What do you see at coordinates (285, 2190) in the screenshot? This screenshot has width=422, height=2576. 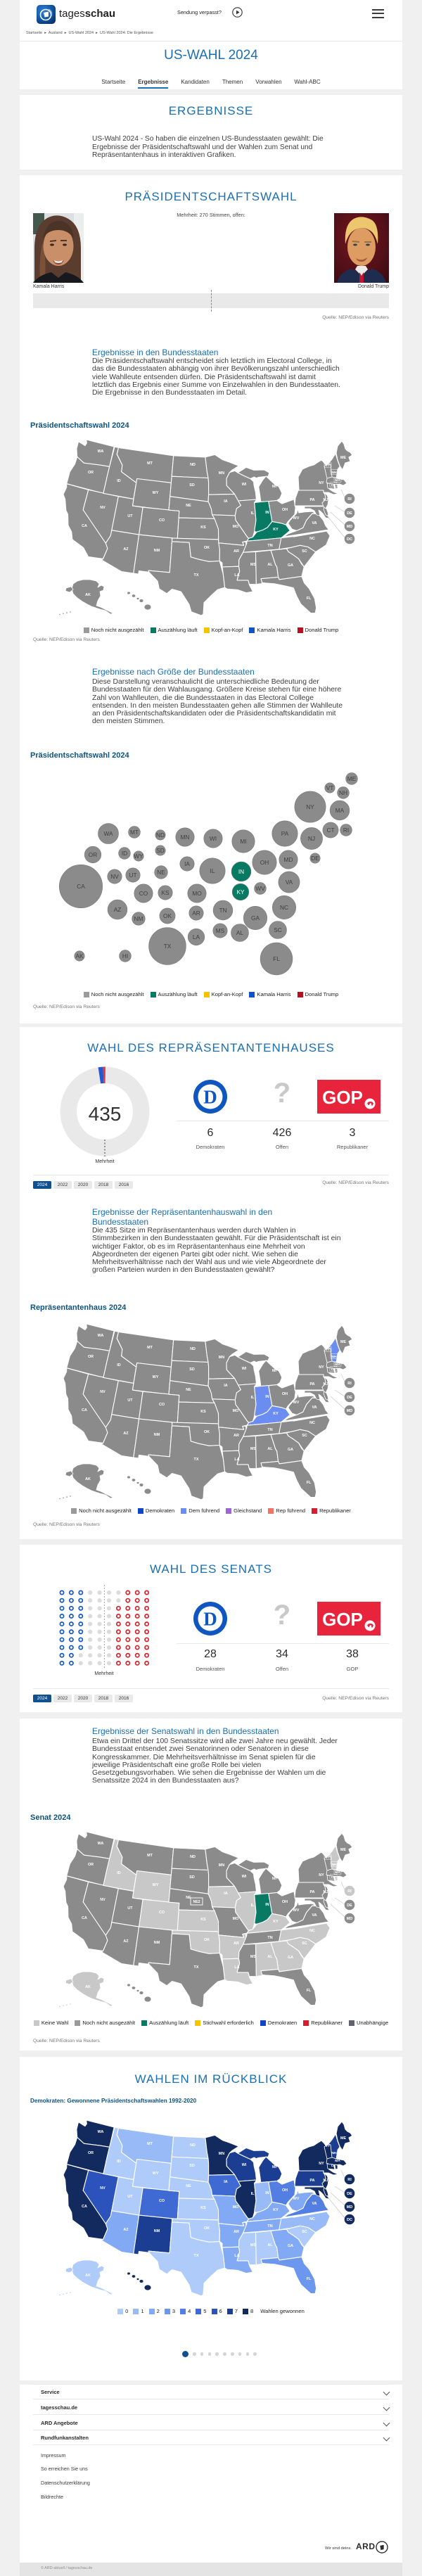 I see `svg-text: OH` at bounding box center [285, 2190].